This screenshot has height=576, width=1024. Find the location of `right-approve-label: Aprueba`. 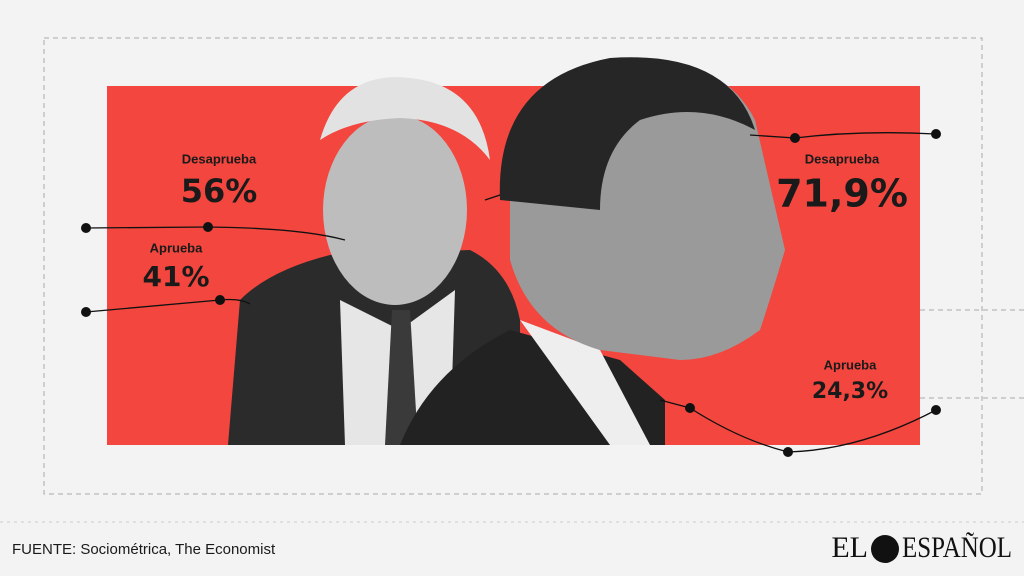

right-approve-label: Aprueba is located at coordinates (851, 364).